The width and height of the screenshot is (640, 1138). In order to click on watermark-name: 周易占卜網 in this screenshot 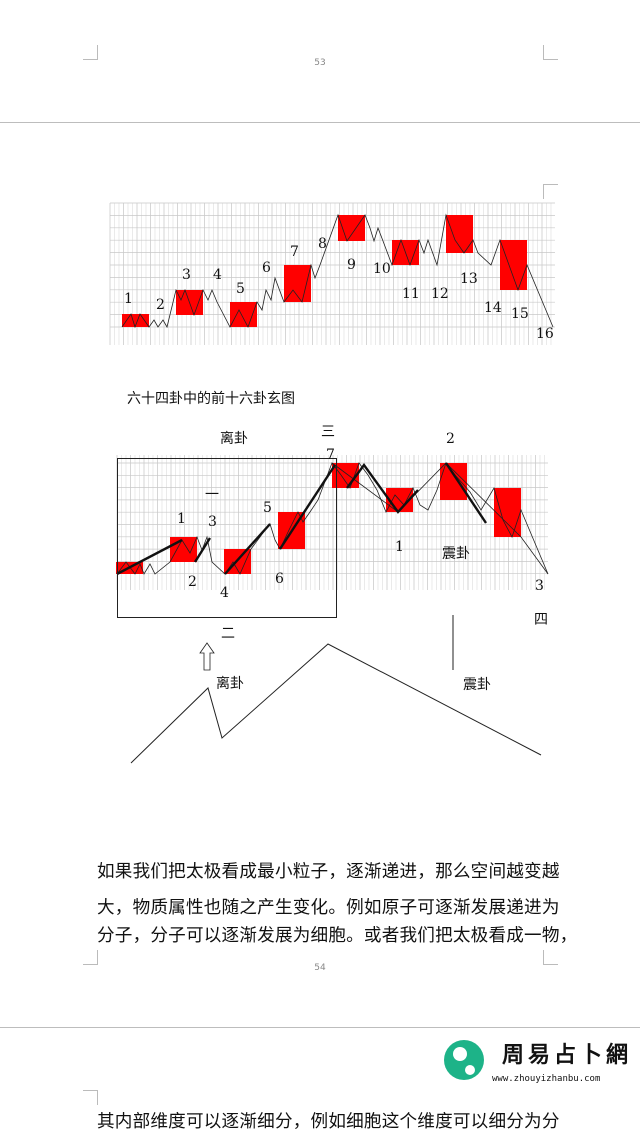, I will do `click(567, 1055)`.